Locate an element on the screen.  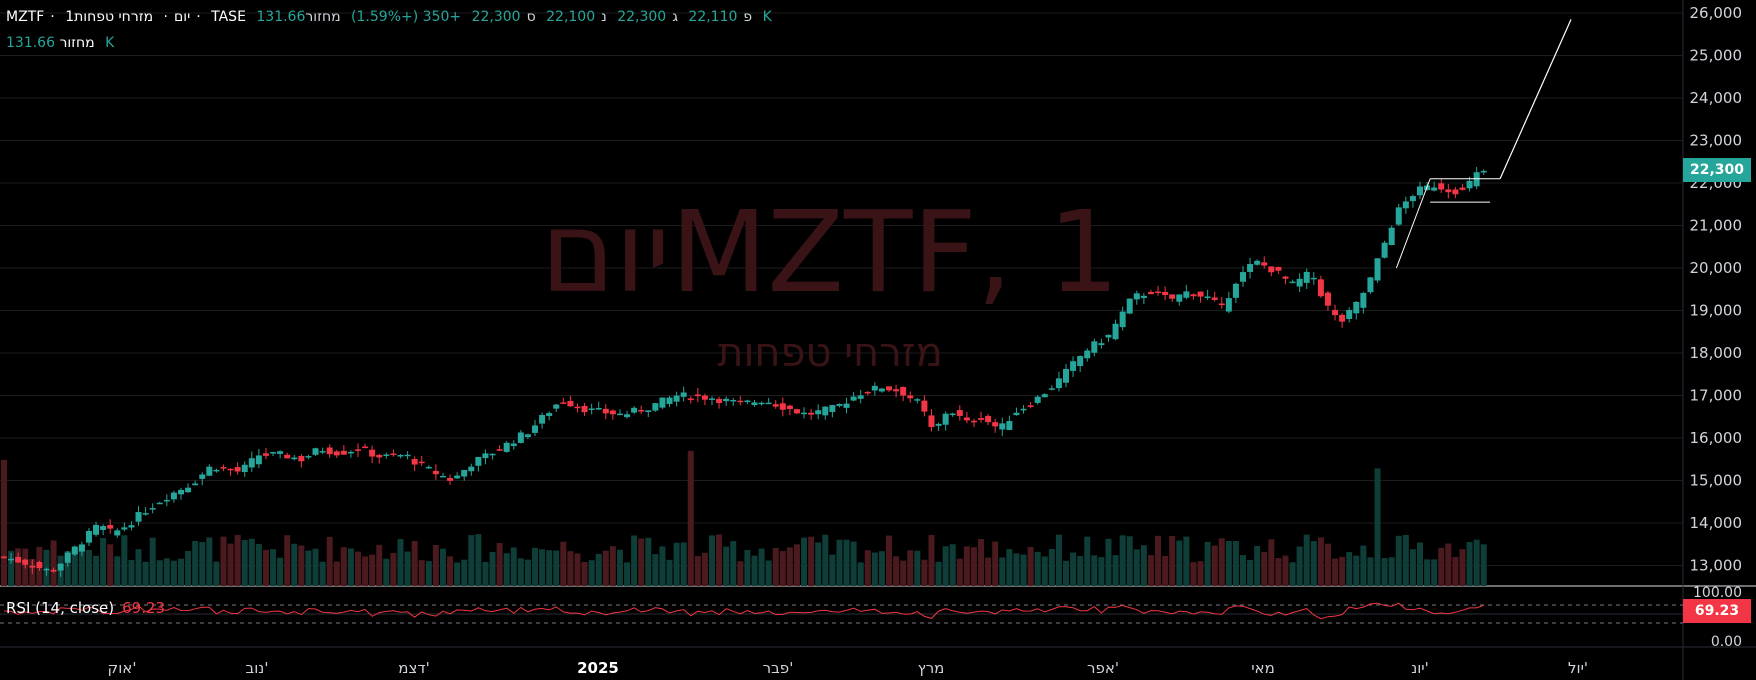
x-tick-label: נוב' is located at coordinates (257, 668).